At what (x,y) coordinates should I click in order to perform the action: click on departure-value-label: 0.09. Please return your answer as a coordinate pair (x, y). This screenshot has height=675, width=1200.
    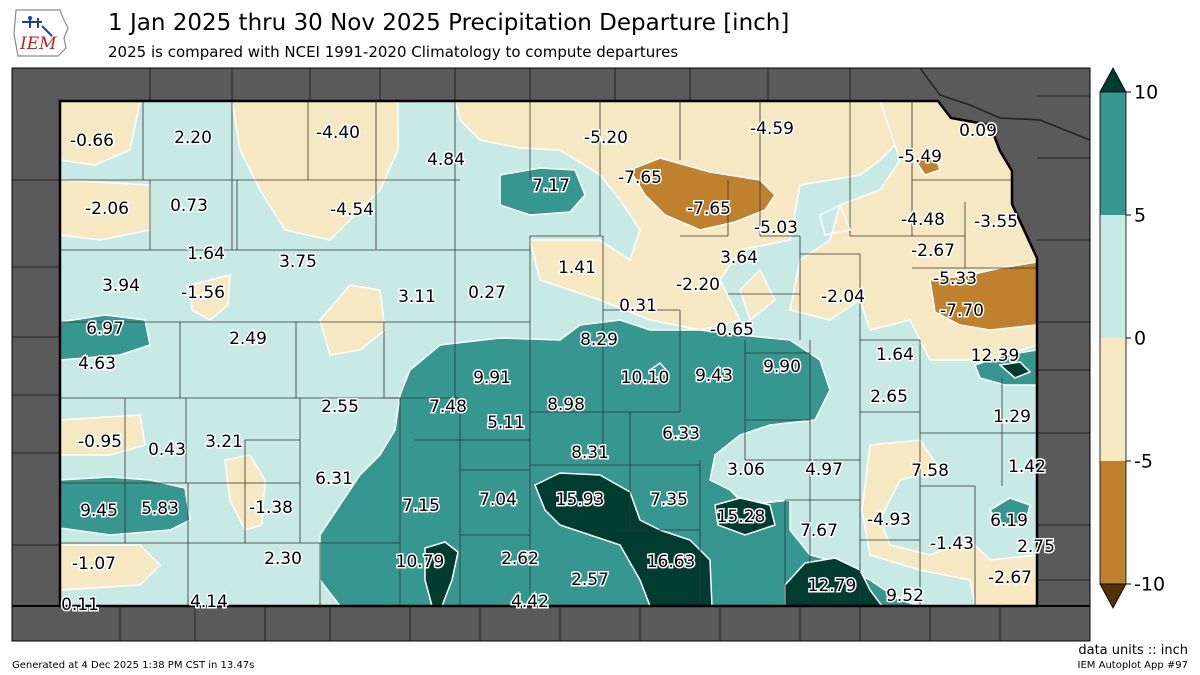
    Looking at the image, I should click on (978, 131).